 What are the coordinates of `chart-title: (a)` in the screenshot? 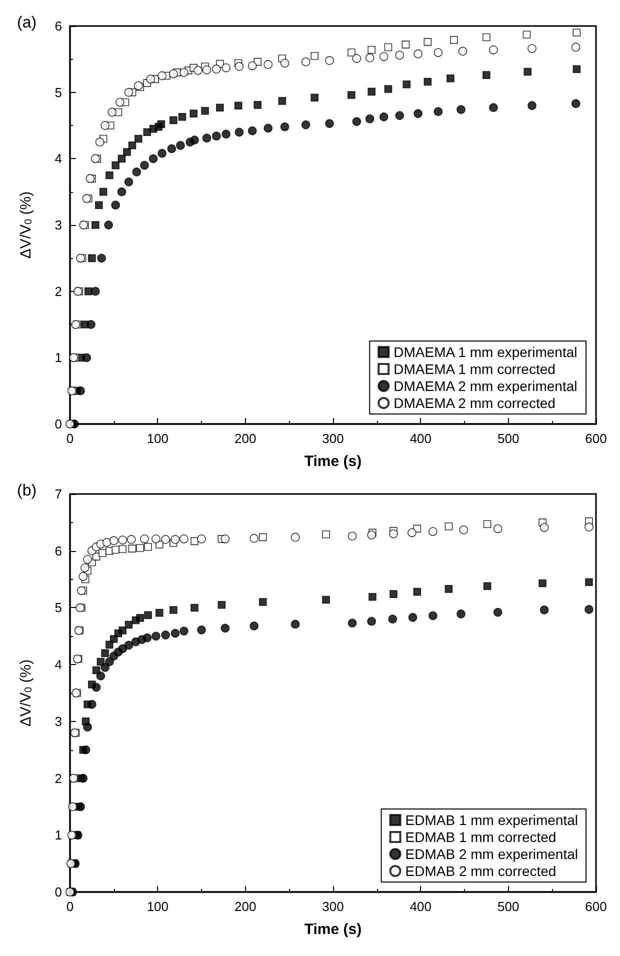 It's located at (27, 23).